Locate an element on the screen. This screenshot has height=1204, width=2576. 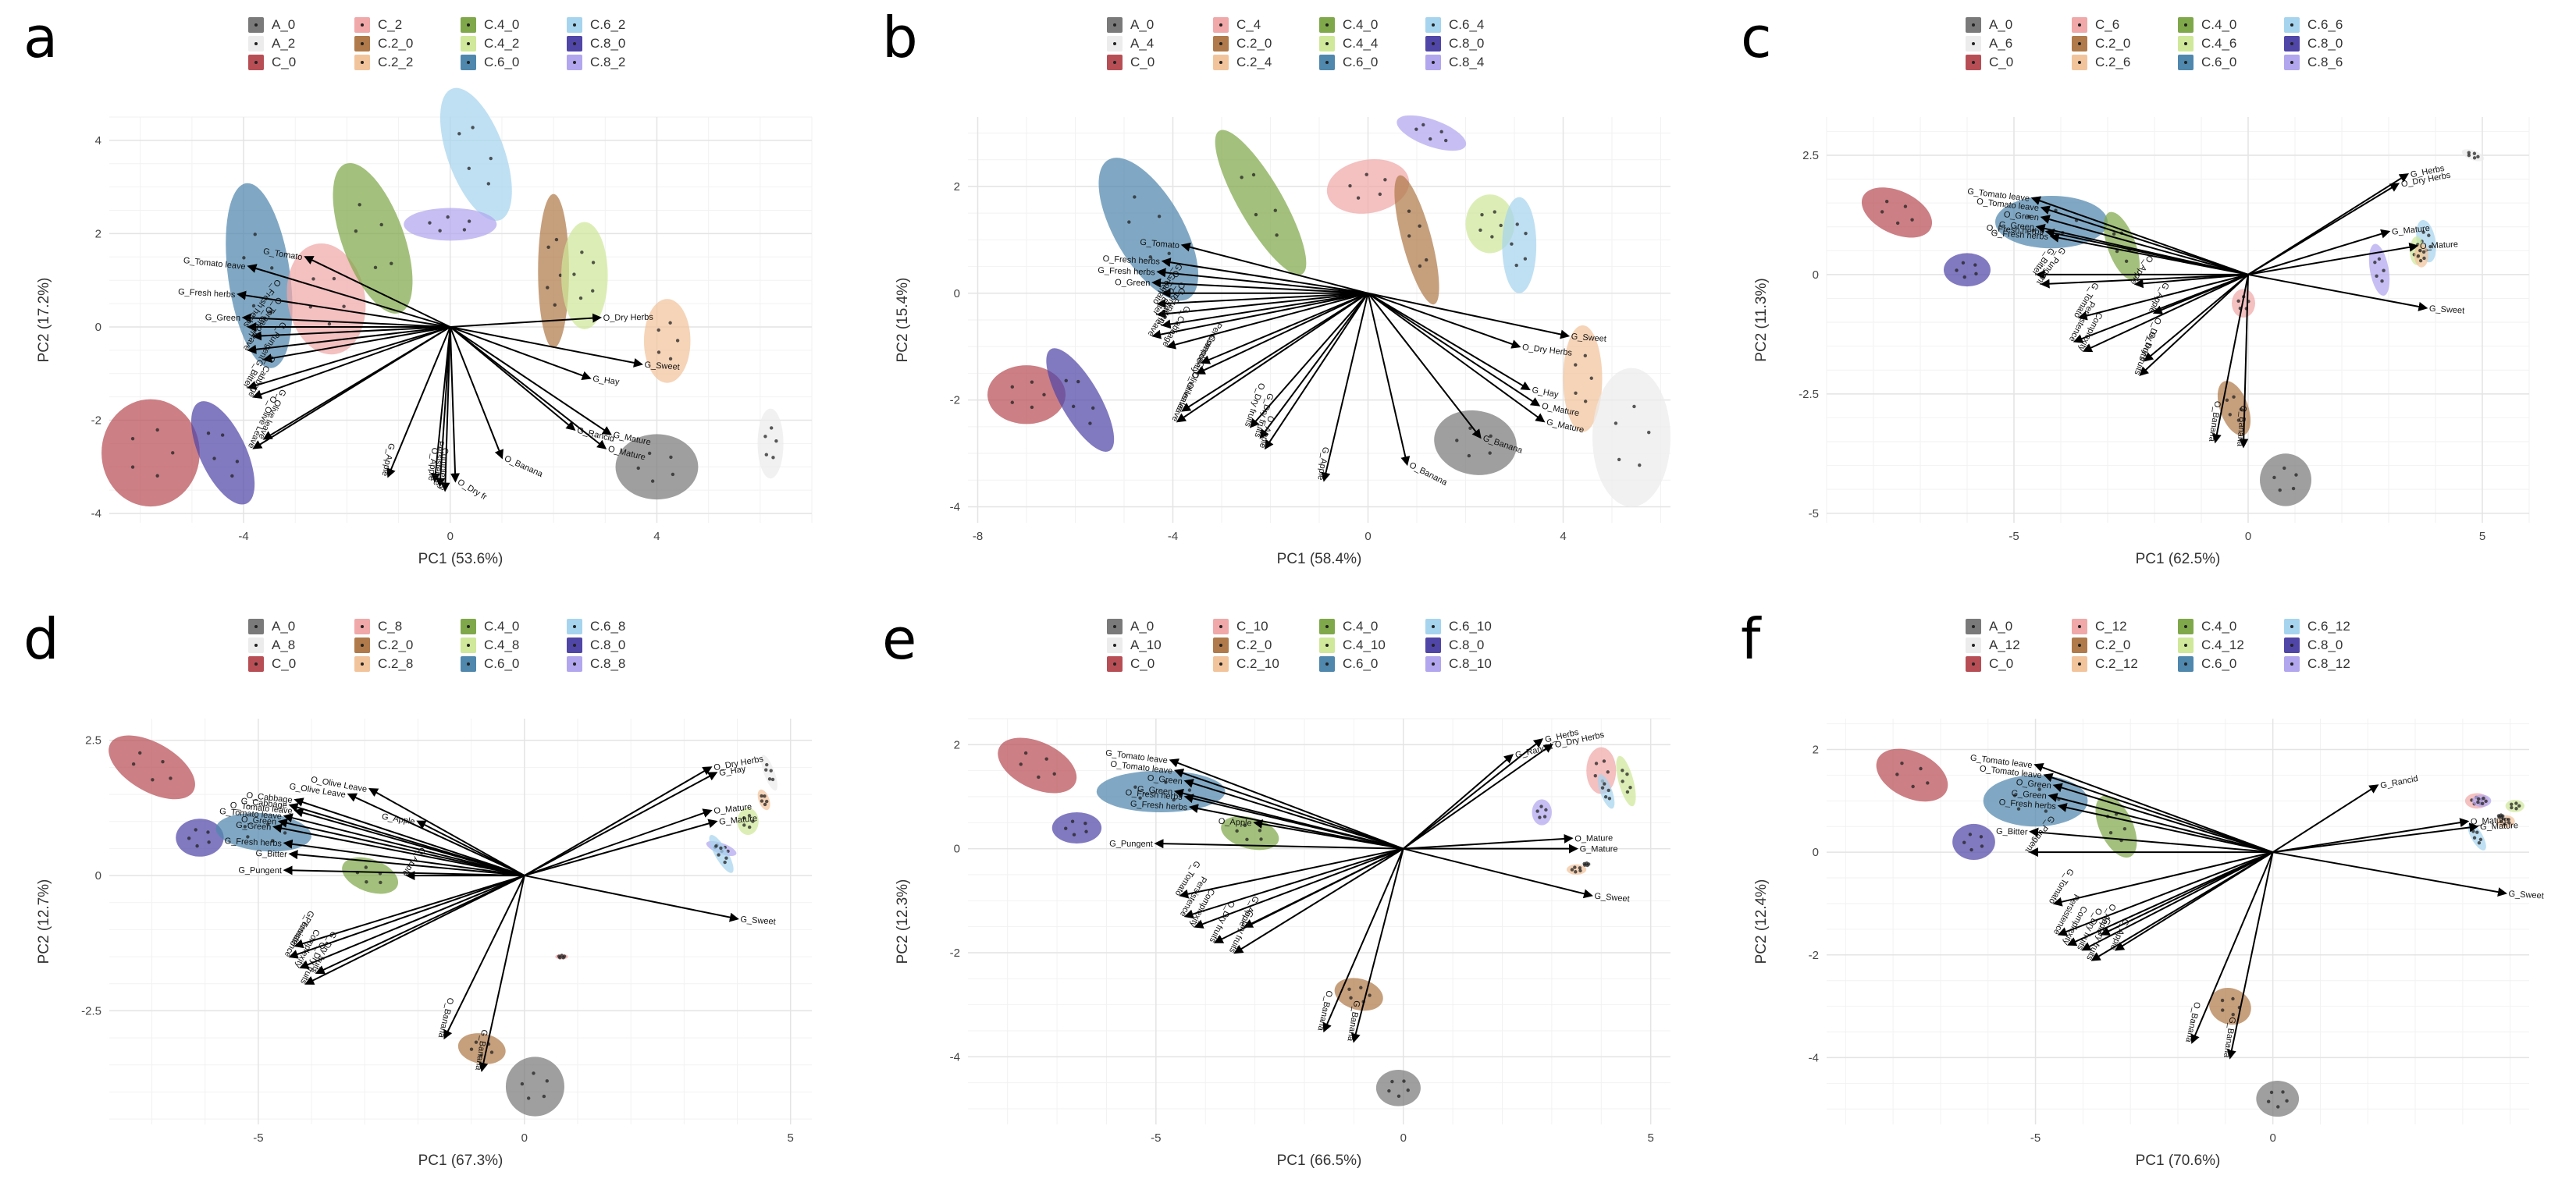
y-tick-label: -4 is located at coordinates (96, 513).